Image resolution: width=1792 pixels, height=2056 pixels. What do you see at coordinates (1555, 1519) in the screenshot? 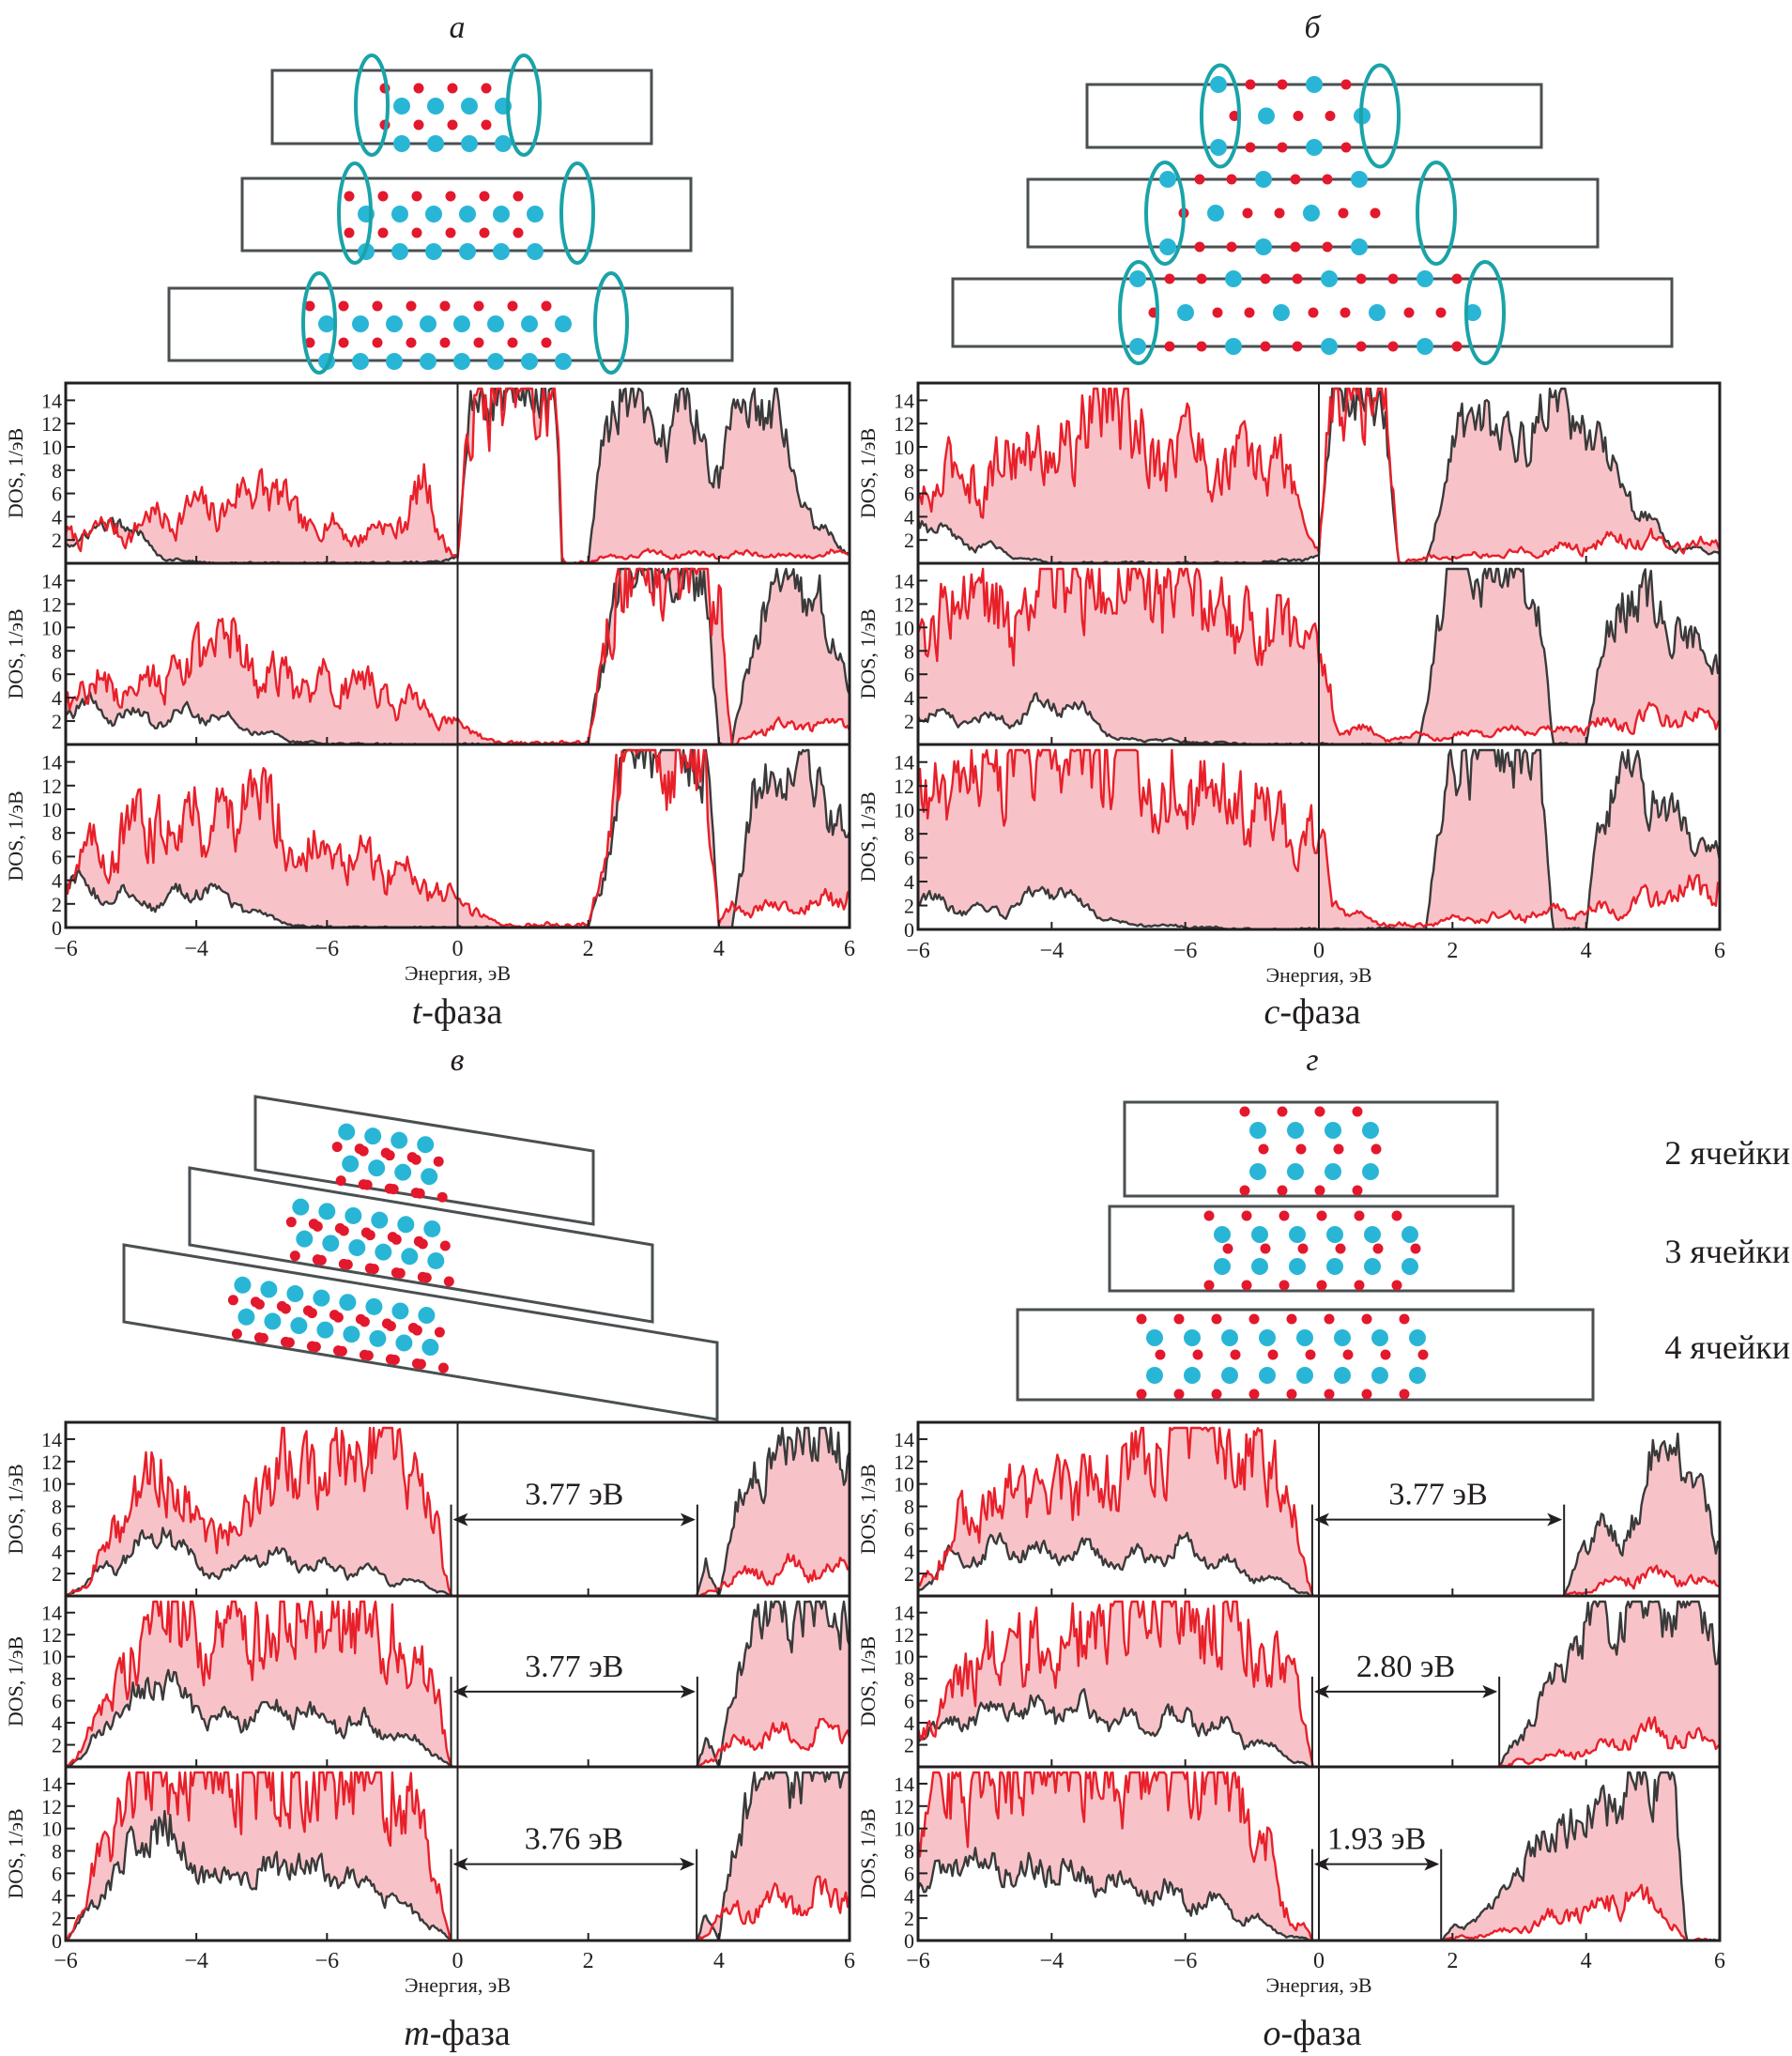
I see `arrow-head-right-icon` at bounding box center [1555, 1519].